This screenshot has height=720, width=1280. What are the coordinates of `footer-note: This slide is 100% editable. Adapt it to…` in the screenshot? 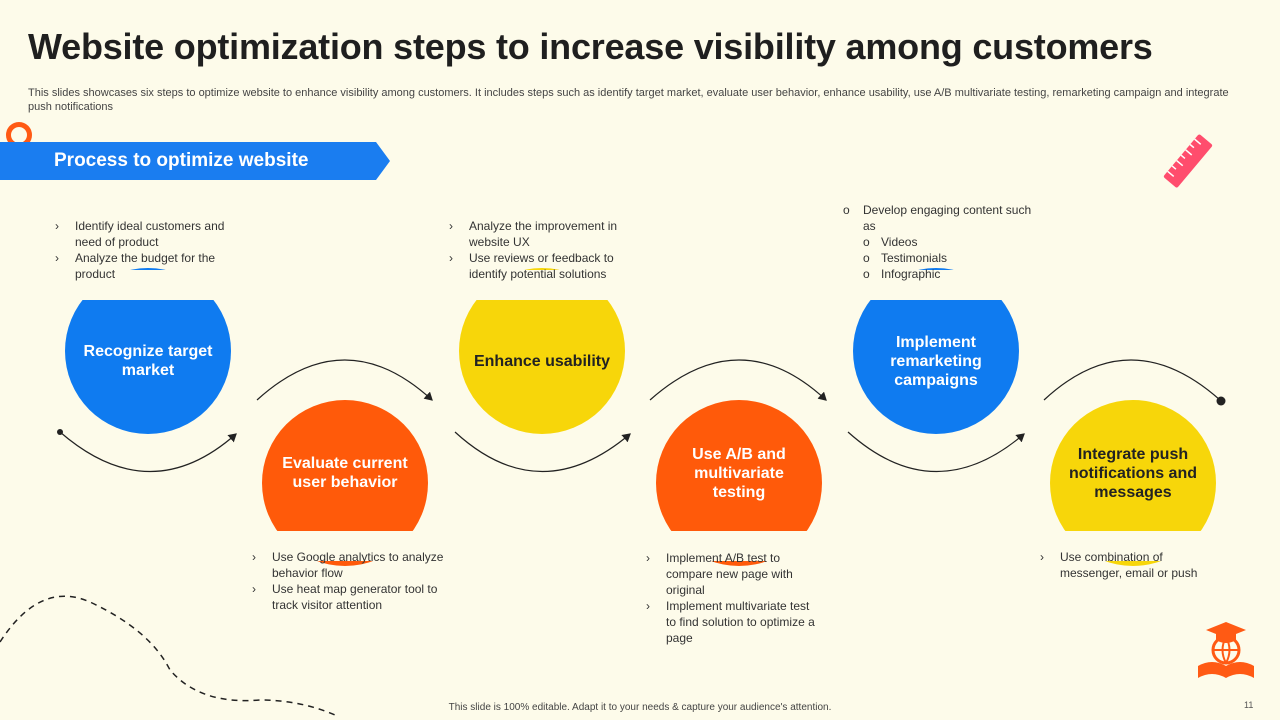 It's located at (640, 707).